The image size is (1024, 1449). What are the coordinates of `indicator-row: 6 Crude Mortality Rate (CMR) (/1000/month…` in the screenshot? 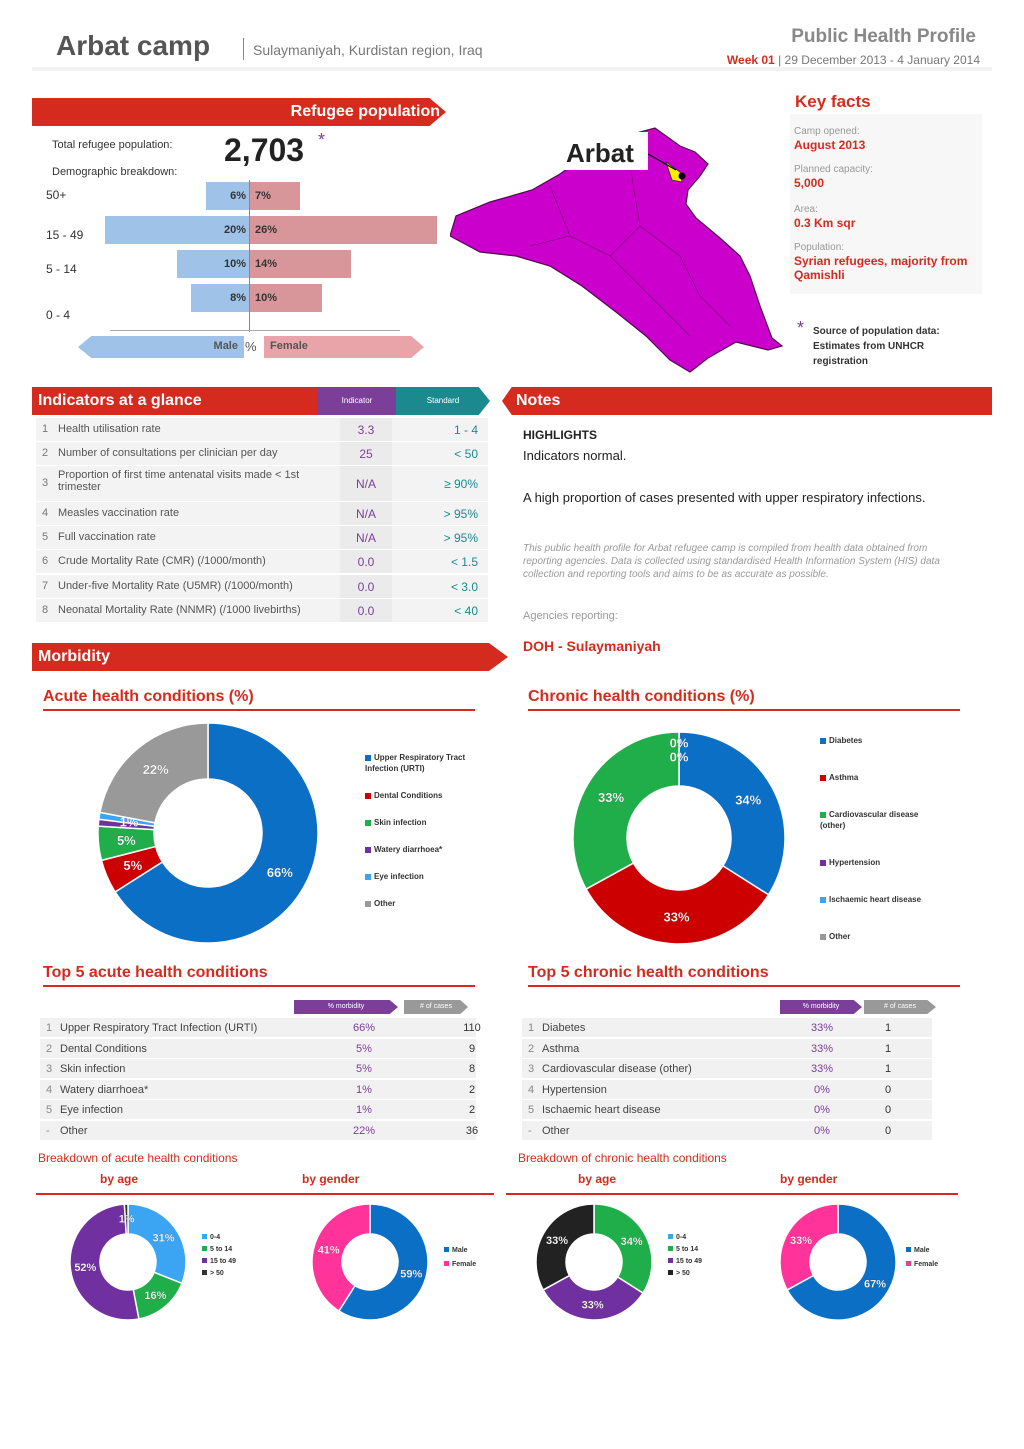 It's located at (262, 562).